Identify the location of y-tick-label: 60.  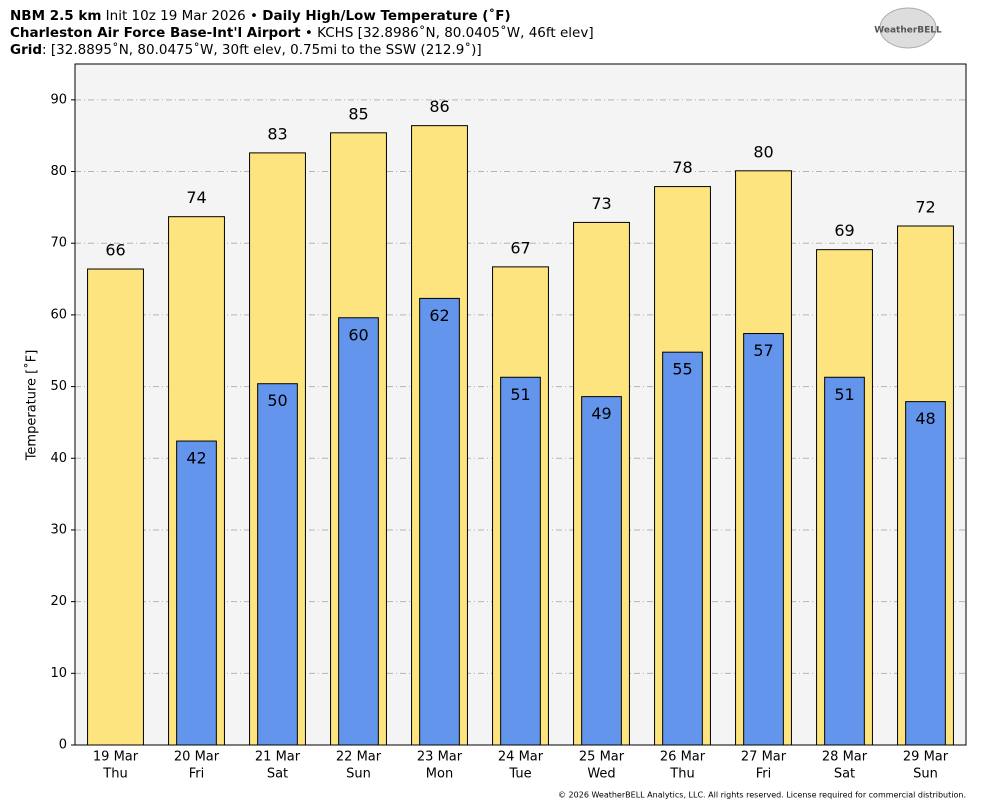
(58, 314).